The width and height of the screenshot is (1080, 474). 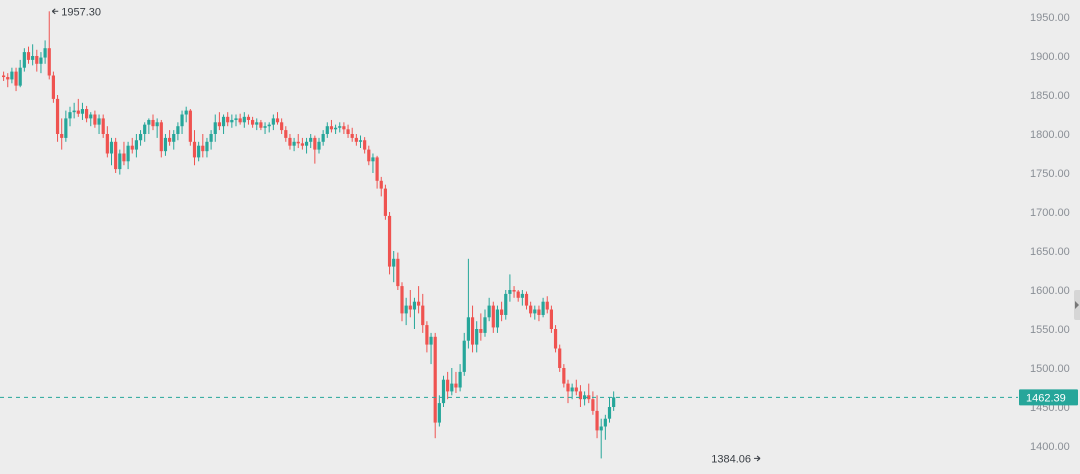 What do you see at coordinates (1077, 305) in the screenshot?
I see `price-axis-scroll-handle` at bounding box center [1077, 305].